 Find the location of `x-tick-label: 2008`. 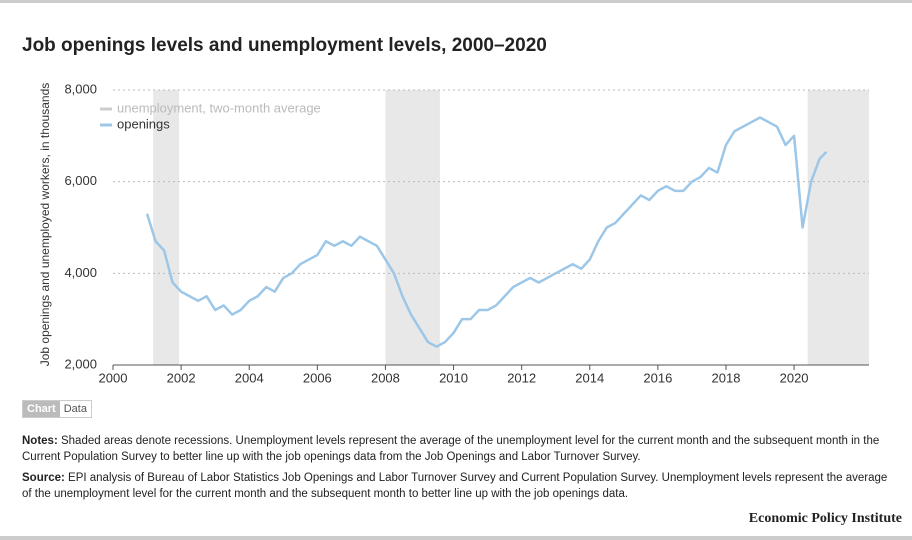

x-tick-label: 2008 is located at coordinates (385, 377).